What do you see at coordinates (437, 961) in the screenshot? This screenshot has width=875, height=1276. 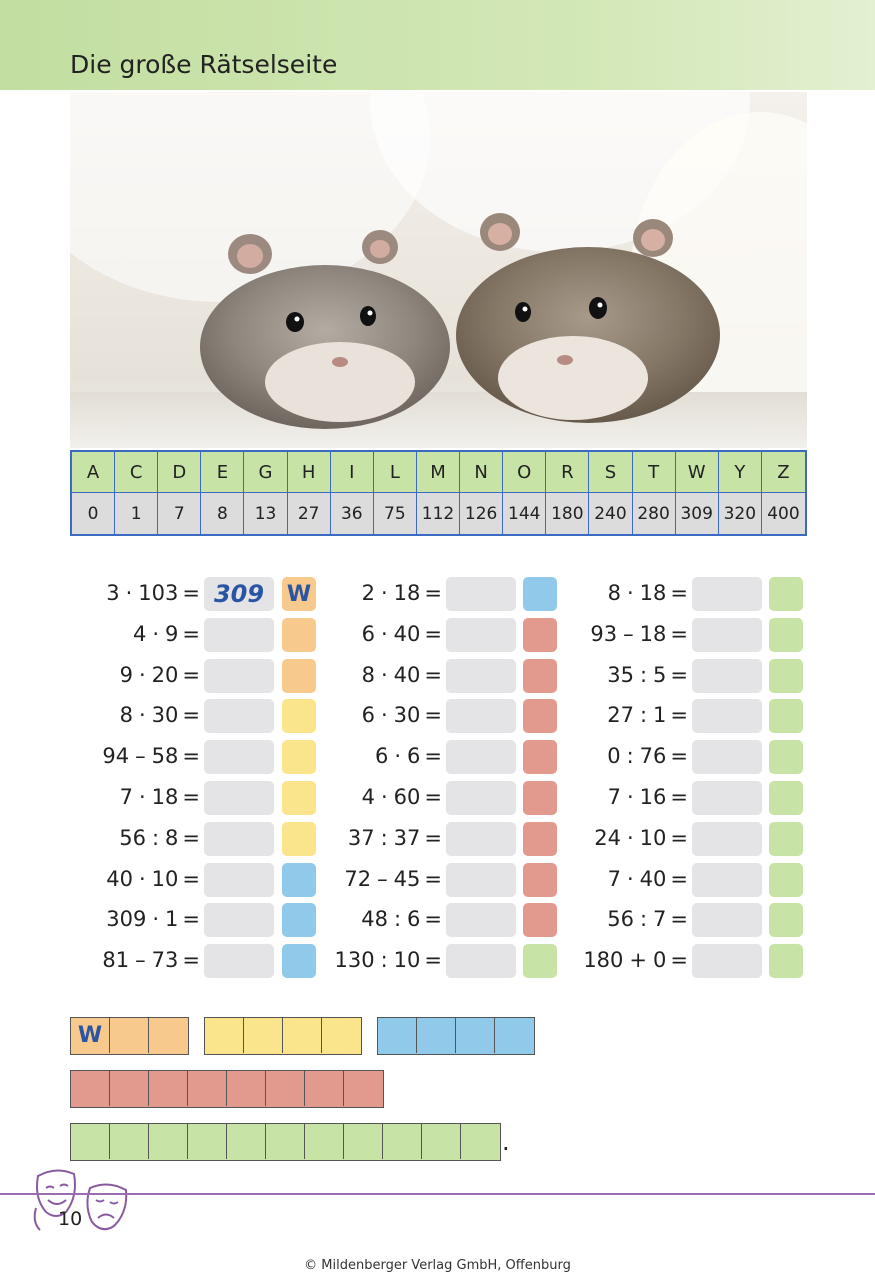 I see `equation-row: 130:10 =` at bounding box center [437, 961].